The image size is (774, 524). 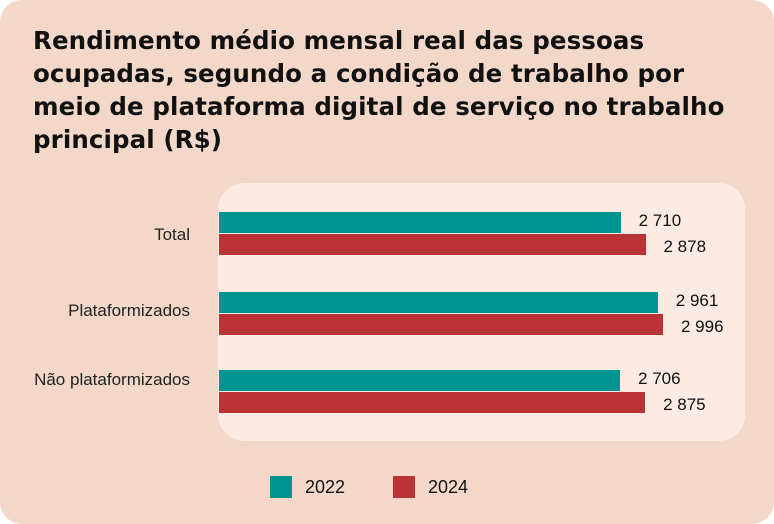 What do you see at coordinates (697, 300) in the screenshot?
I see `data-label-2022-1: 2 961` at bounding box center [697, 300].